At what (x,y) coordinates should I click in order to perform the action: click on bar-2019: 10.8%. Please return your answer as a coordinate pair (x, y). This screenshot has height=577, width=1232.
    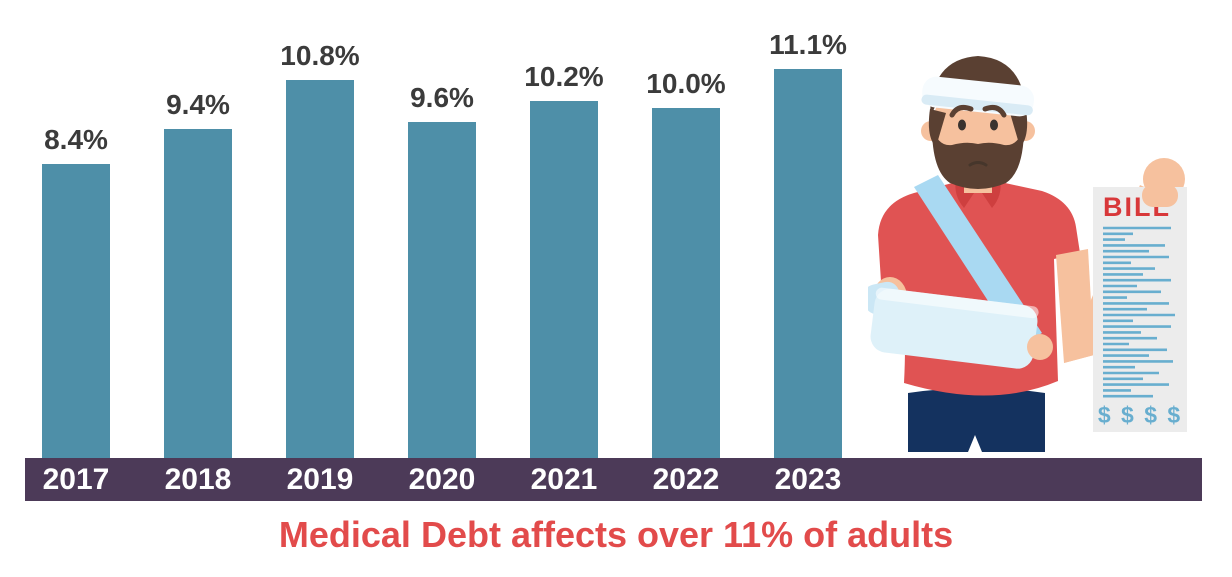
    Looking at the image, I should click on (320, 249).